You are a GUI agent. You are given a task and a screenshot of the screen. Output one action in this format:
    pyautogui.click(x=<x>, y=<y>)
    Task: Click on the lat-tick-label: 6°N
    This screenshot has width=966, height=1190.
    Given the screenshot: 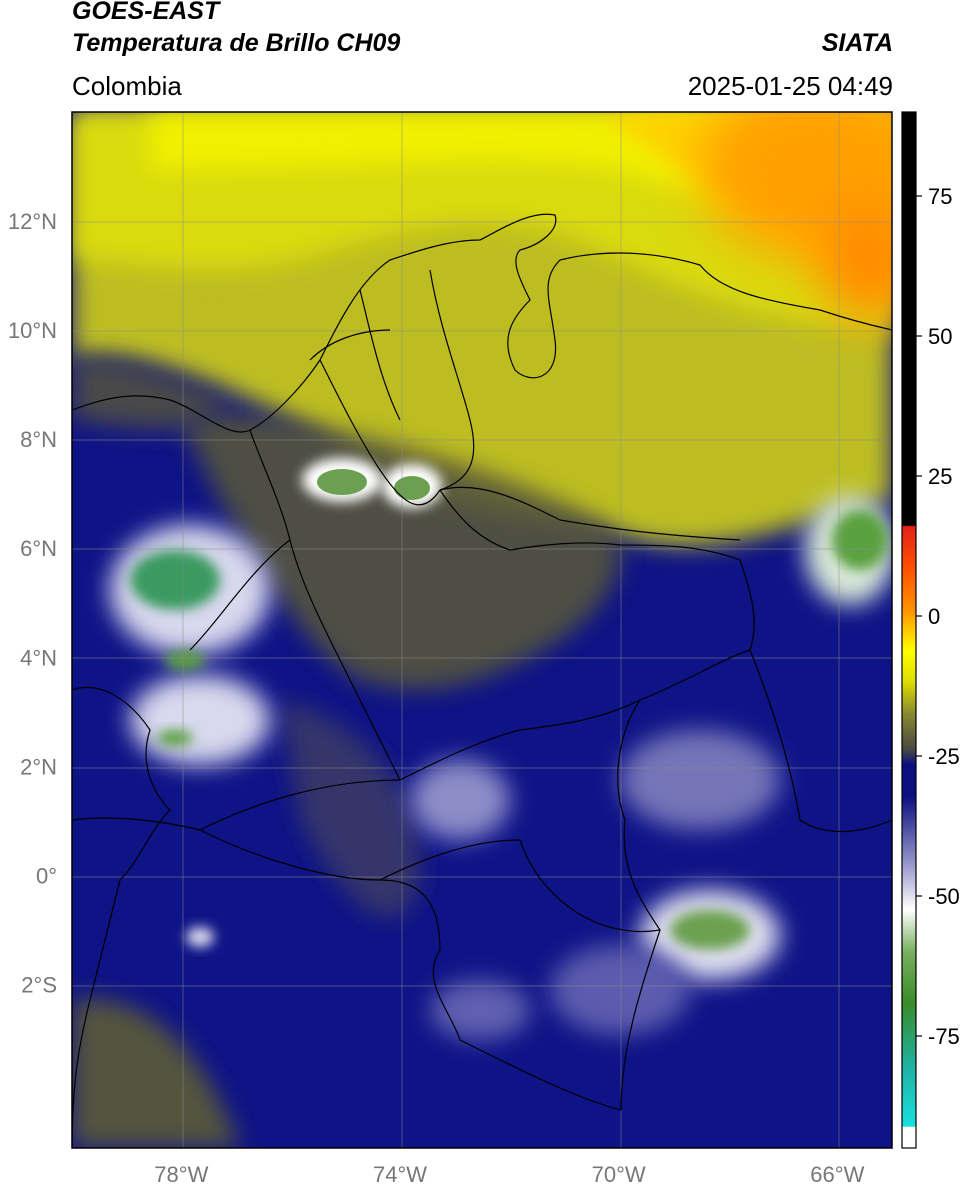 What is the action you would take?
    pyautogui.click(x=38, y=548)
    